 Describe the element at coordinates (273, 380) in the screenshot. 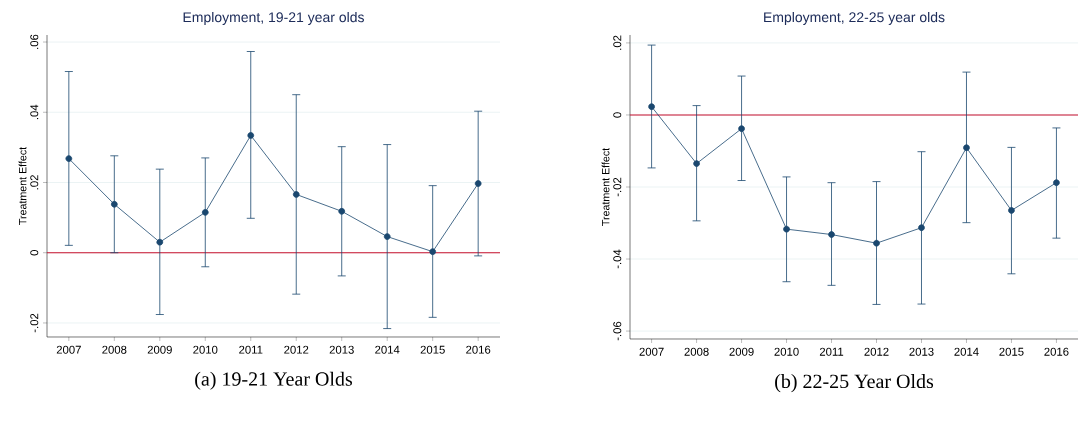

I see `text: (a) 19-21 Year Olds` at that location.